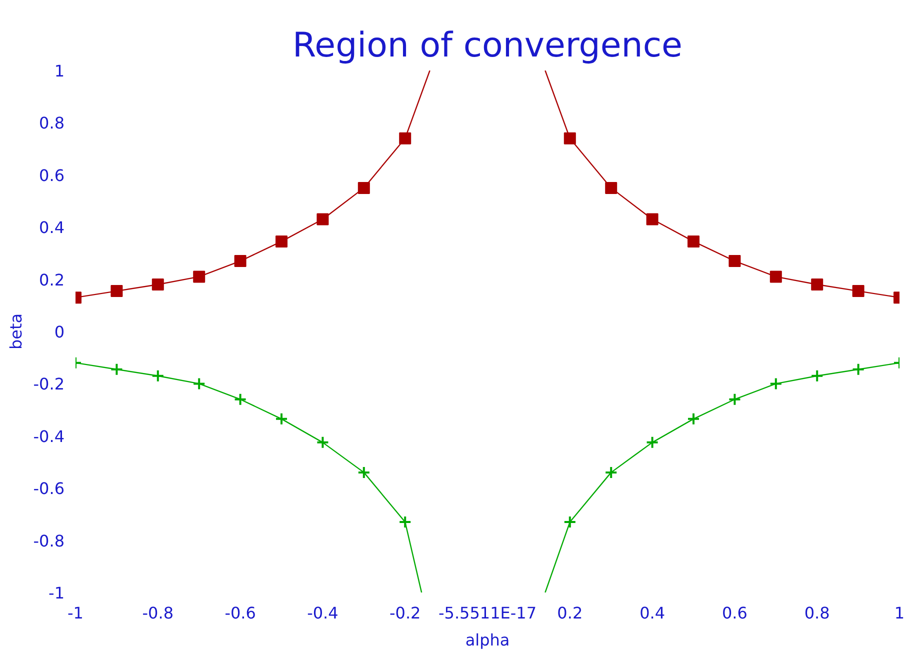 The image size is (921, 652). Describe the element at coordinates (817, 613) in the screenshot. I see `x-tick-label: 0.8` at that location.